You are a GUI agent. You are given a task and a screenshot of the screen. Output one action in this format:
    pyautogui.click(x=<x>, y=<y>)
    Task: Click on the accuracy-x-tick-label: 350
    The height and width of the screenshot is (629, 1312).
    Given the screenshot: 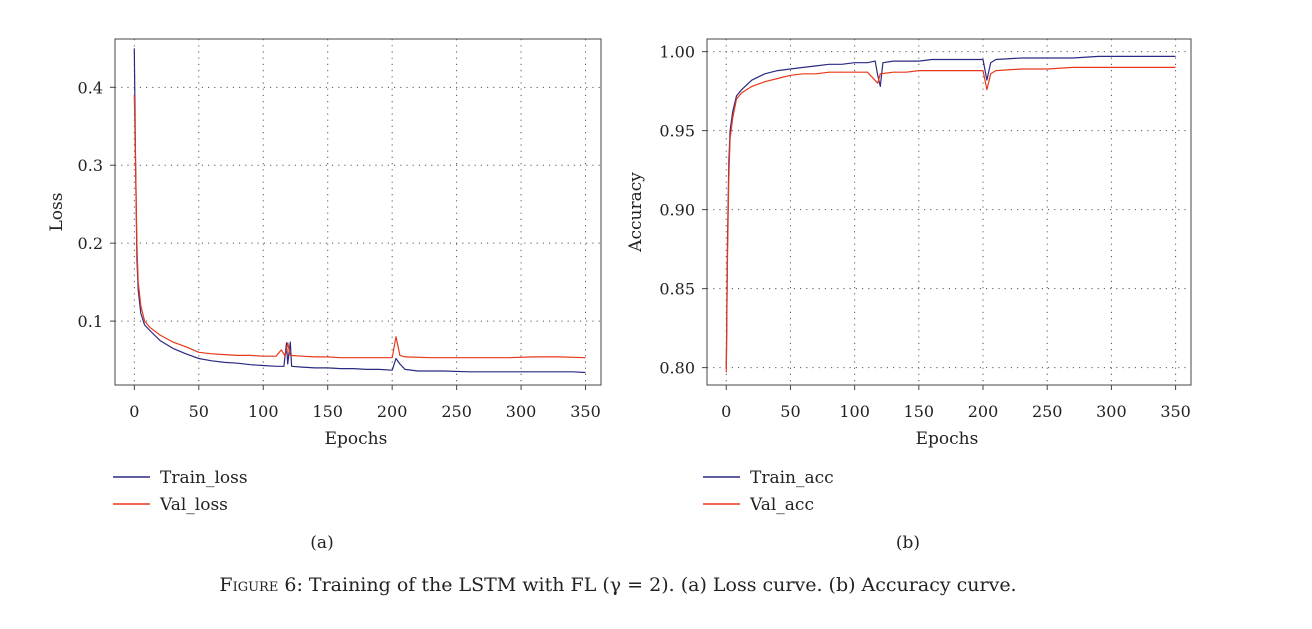 What is the action you would take?
    pyautogui.click(x=1175, y=411)
    